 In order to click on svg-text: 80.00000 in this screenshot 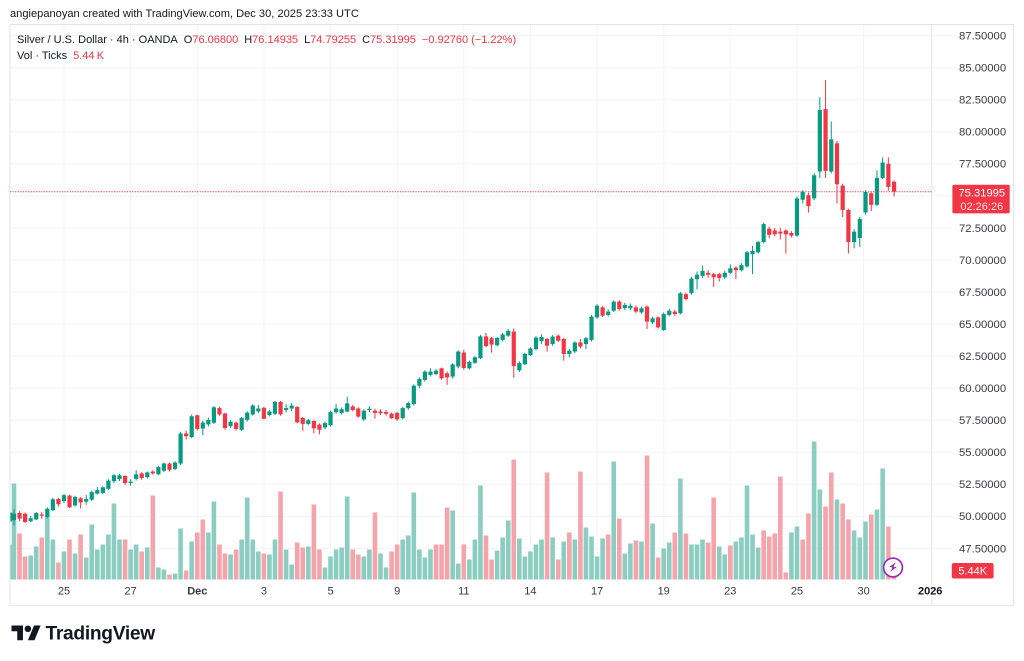, I will do `click(982, 133)`.